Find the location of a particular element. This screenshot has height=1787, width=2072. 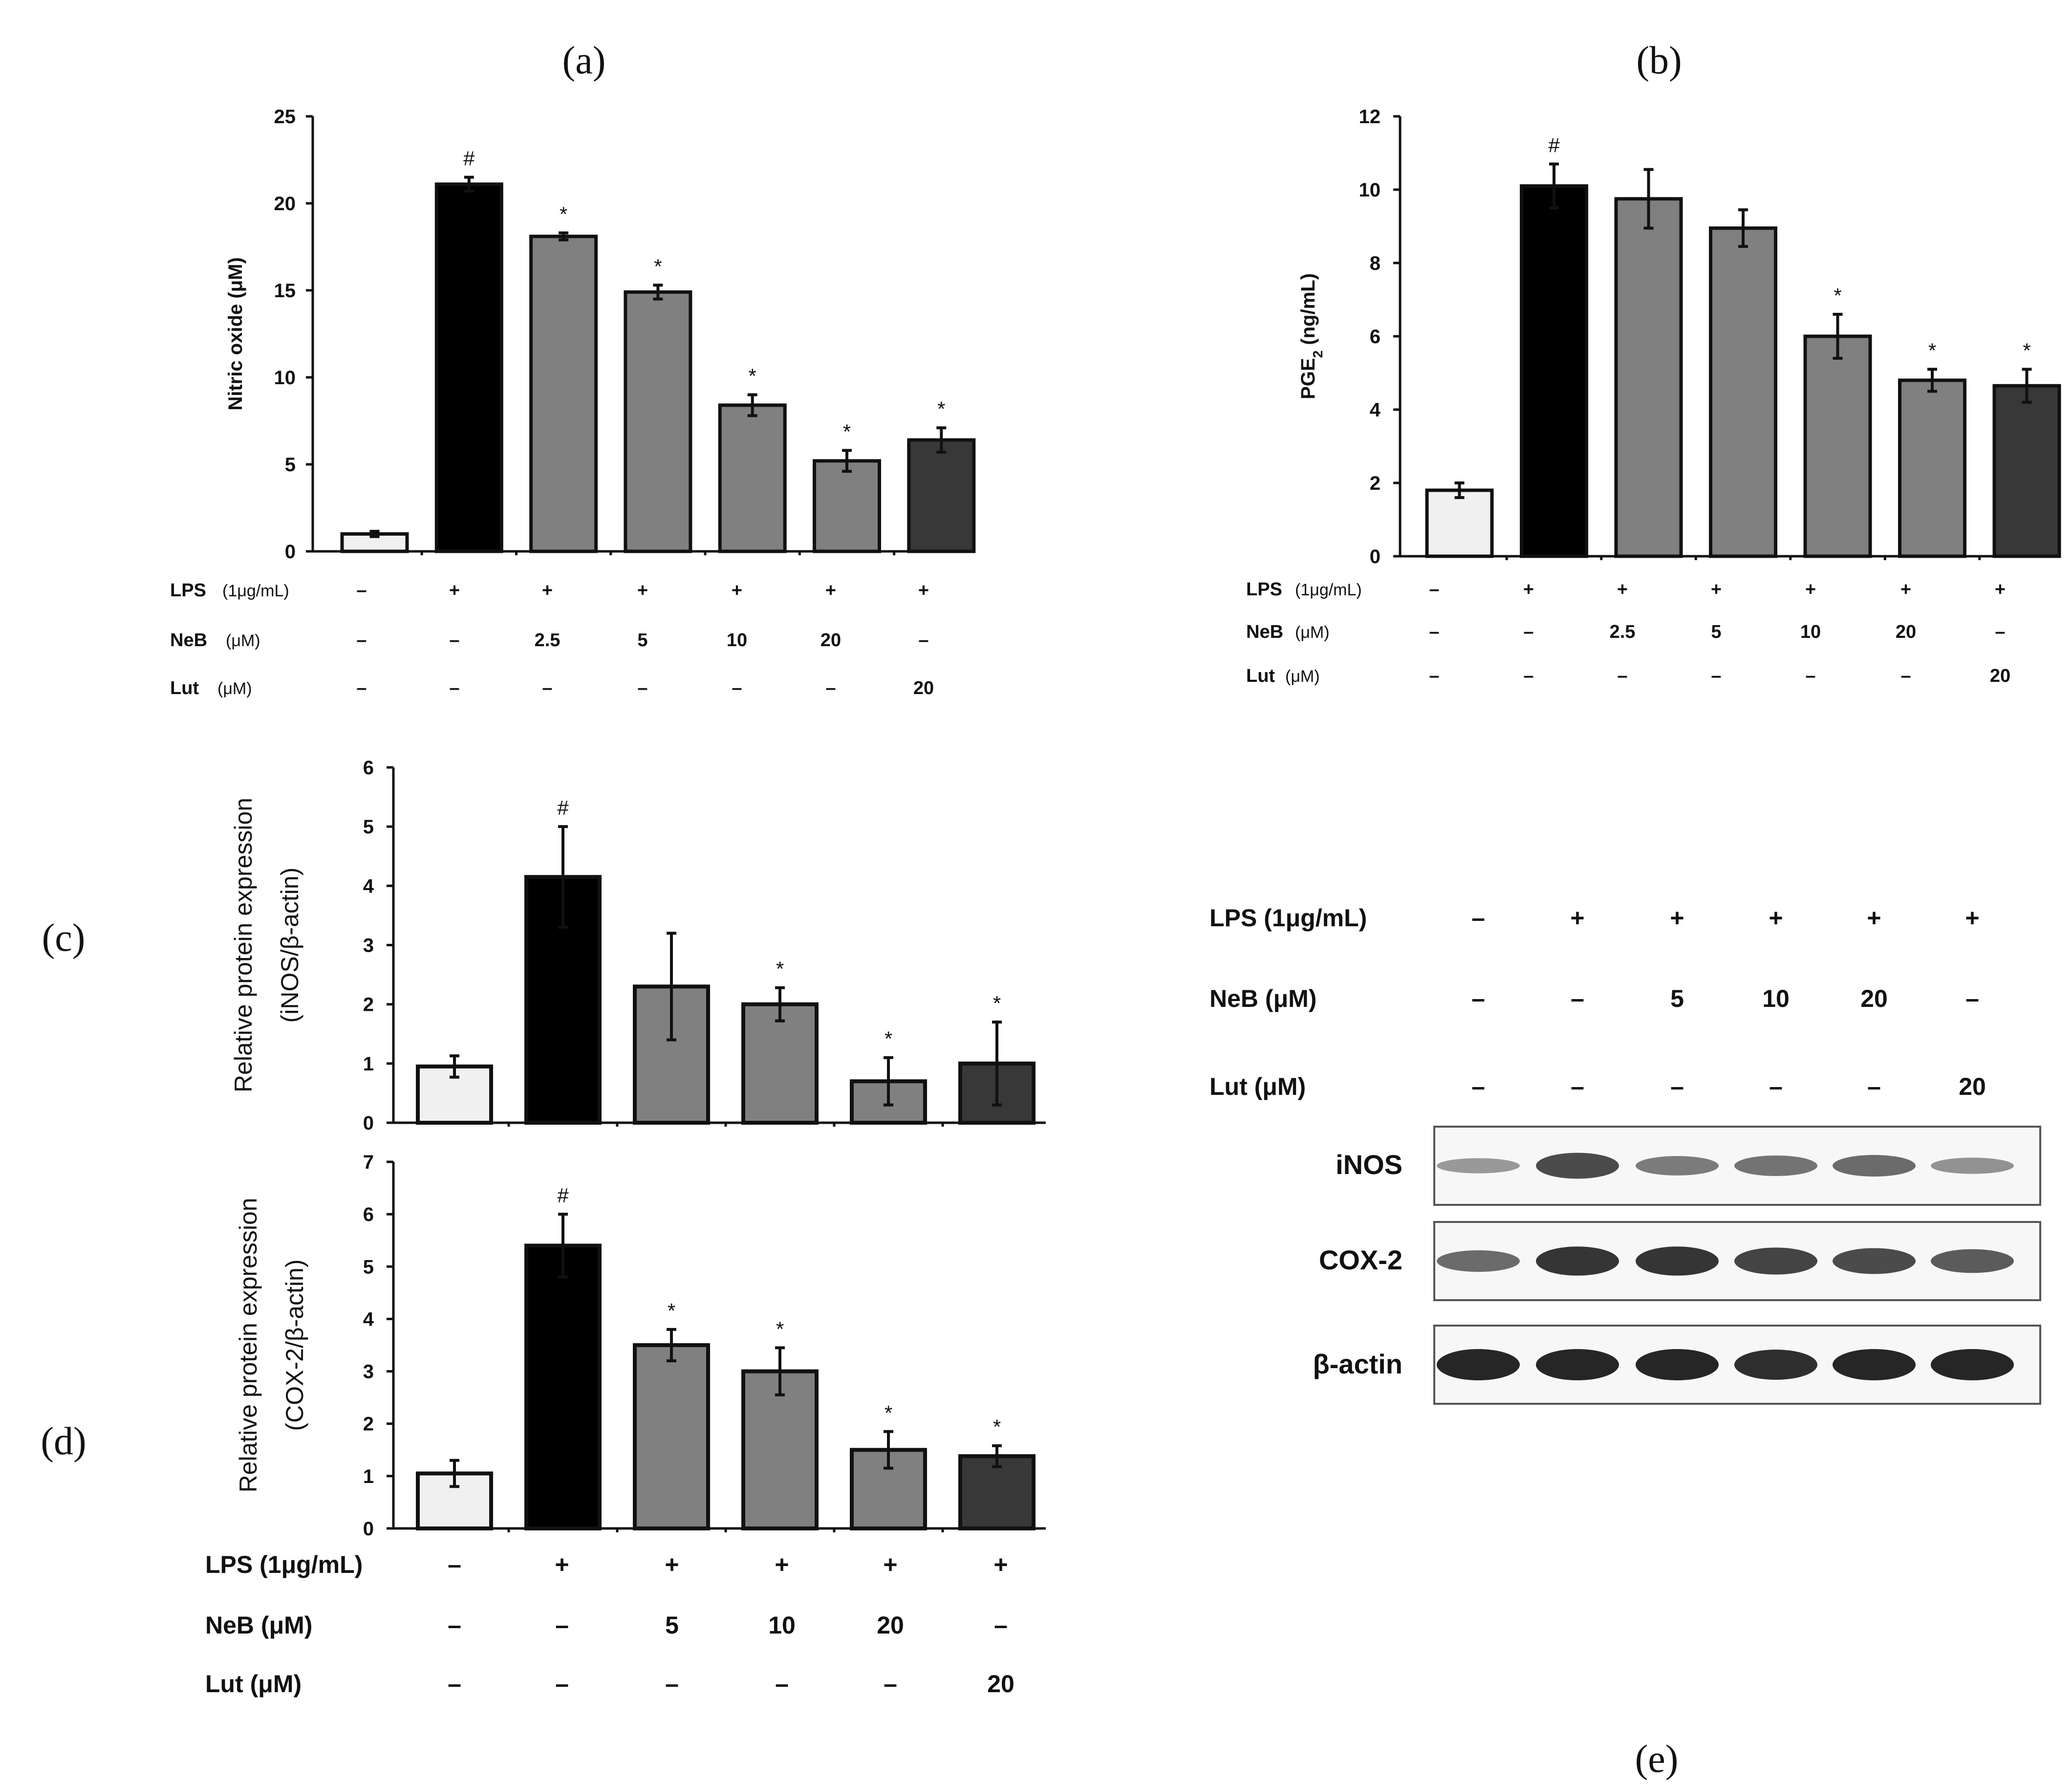

y-axis-label-subscript: 2 is located at coordinates (1317, 354).